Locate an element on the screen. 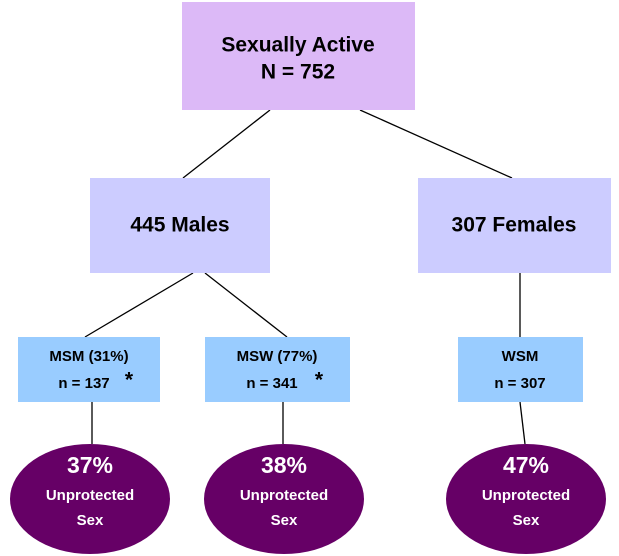 The image size is (619, 556). males-box is located at coordinates (180, 225).